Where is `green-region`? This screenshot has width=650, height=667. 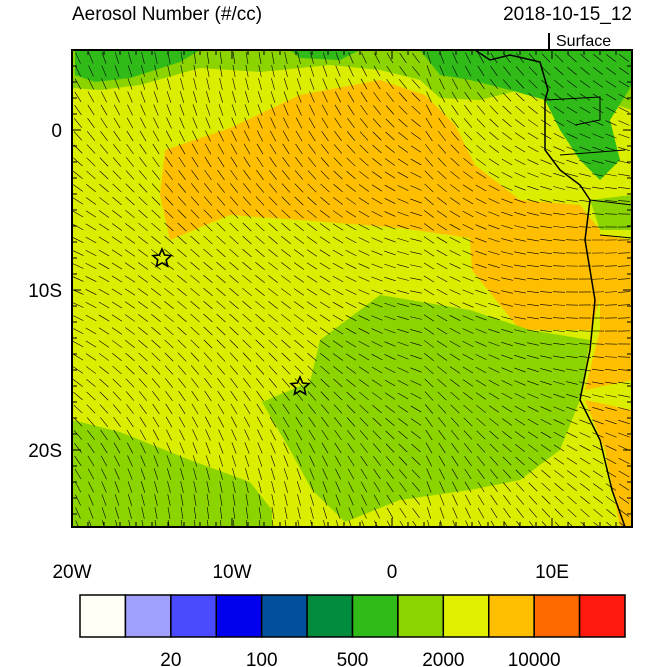 green-region is located at coordinates (172, 473).